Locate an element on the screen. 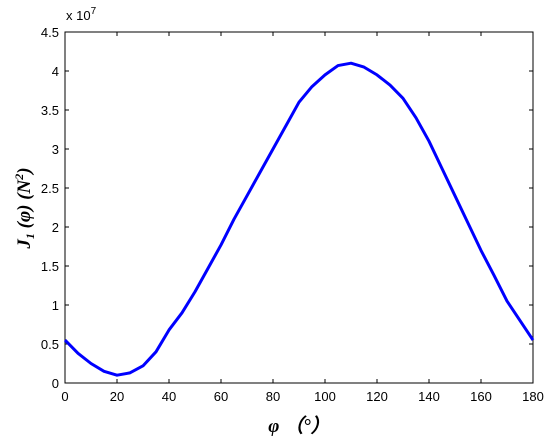  ylabel-sub: 1 is located at coordinates (30, 236).